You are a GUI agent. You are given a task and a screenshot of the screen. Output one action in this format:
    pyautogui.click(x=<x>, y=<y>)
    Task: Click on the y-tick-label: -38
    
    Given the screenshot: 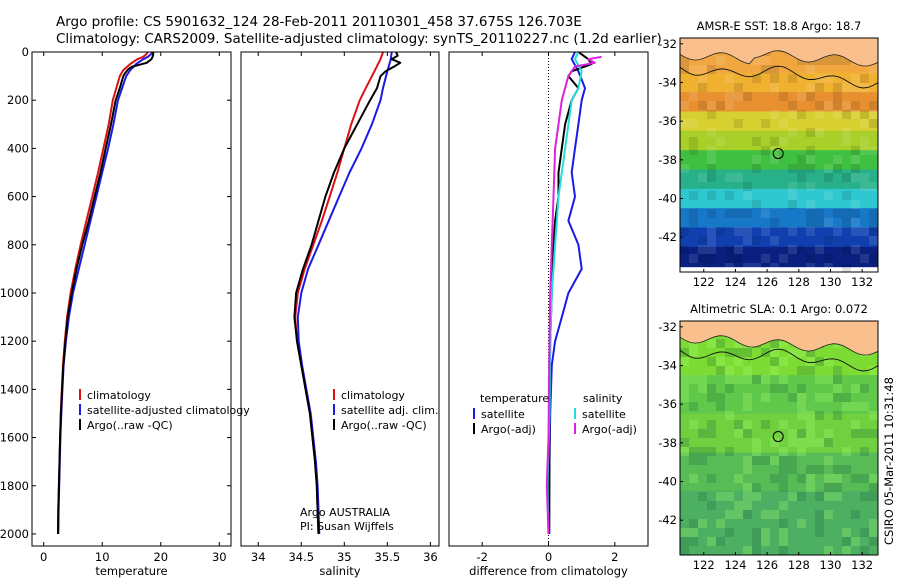 What is the action you would take?
    pyautogui.click(x=667, y=443)
    